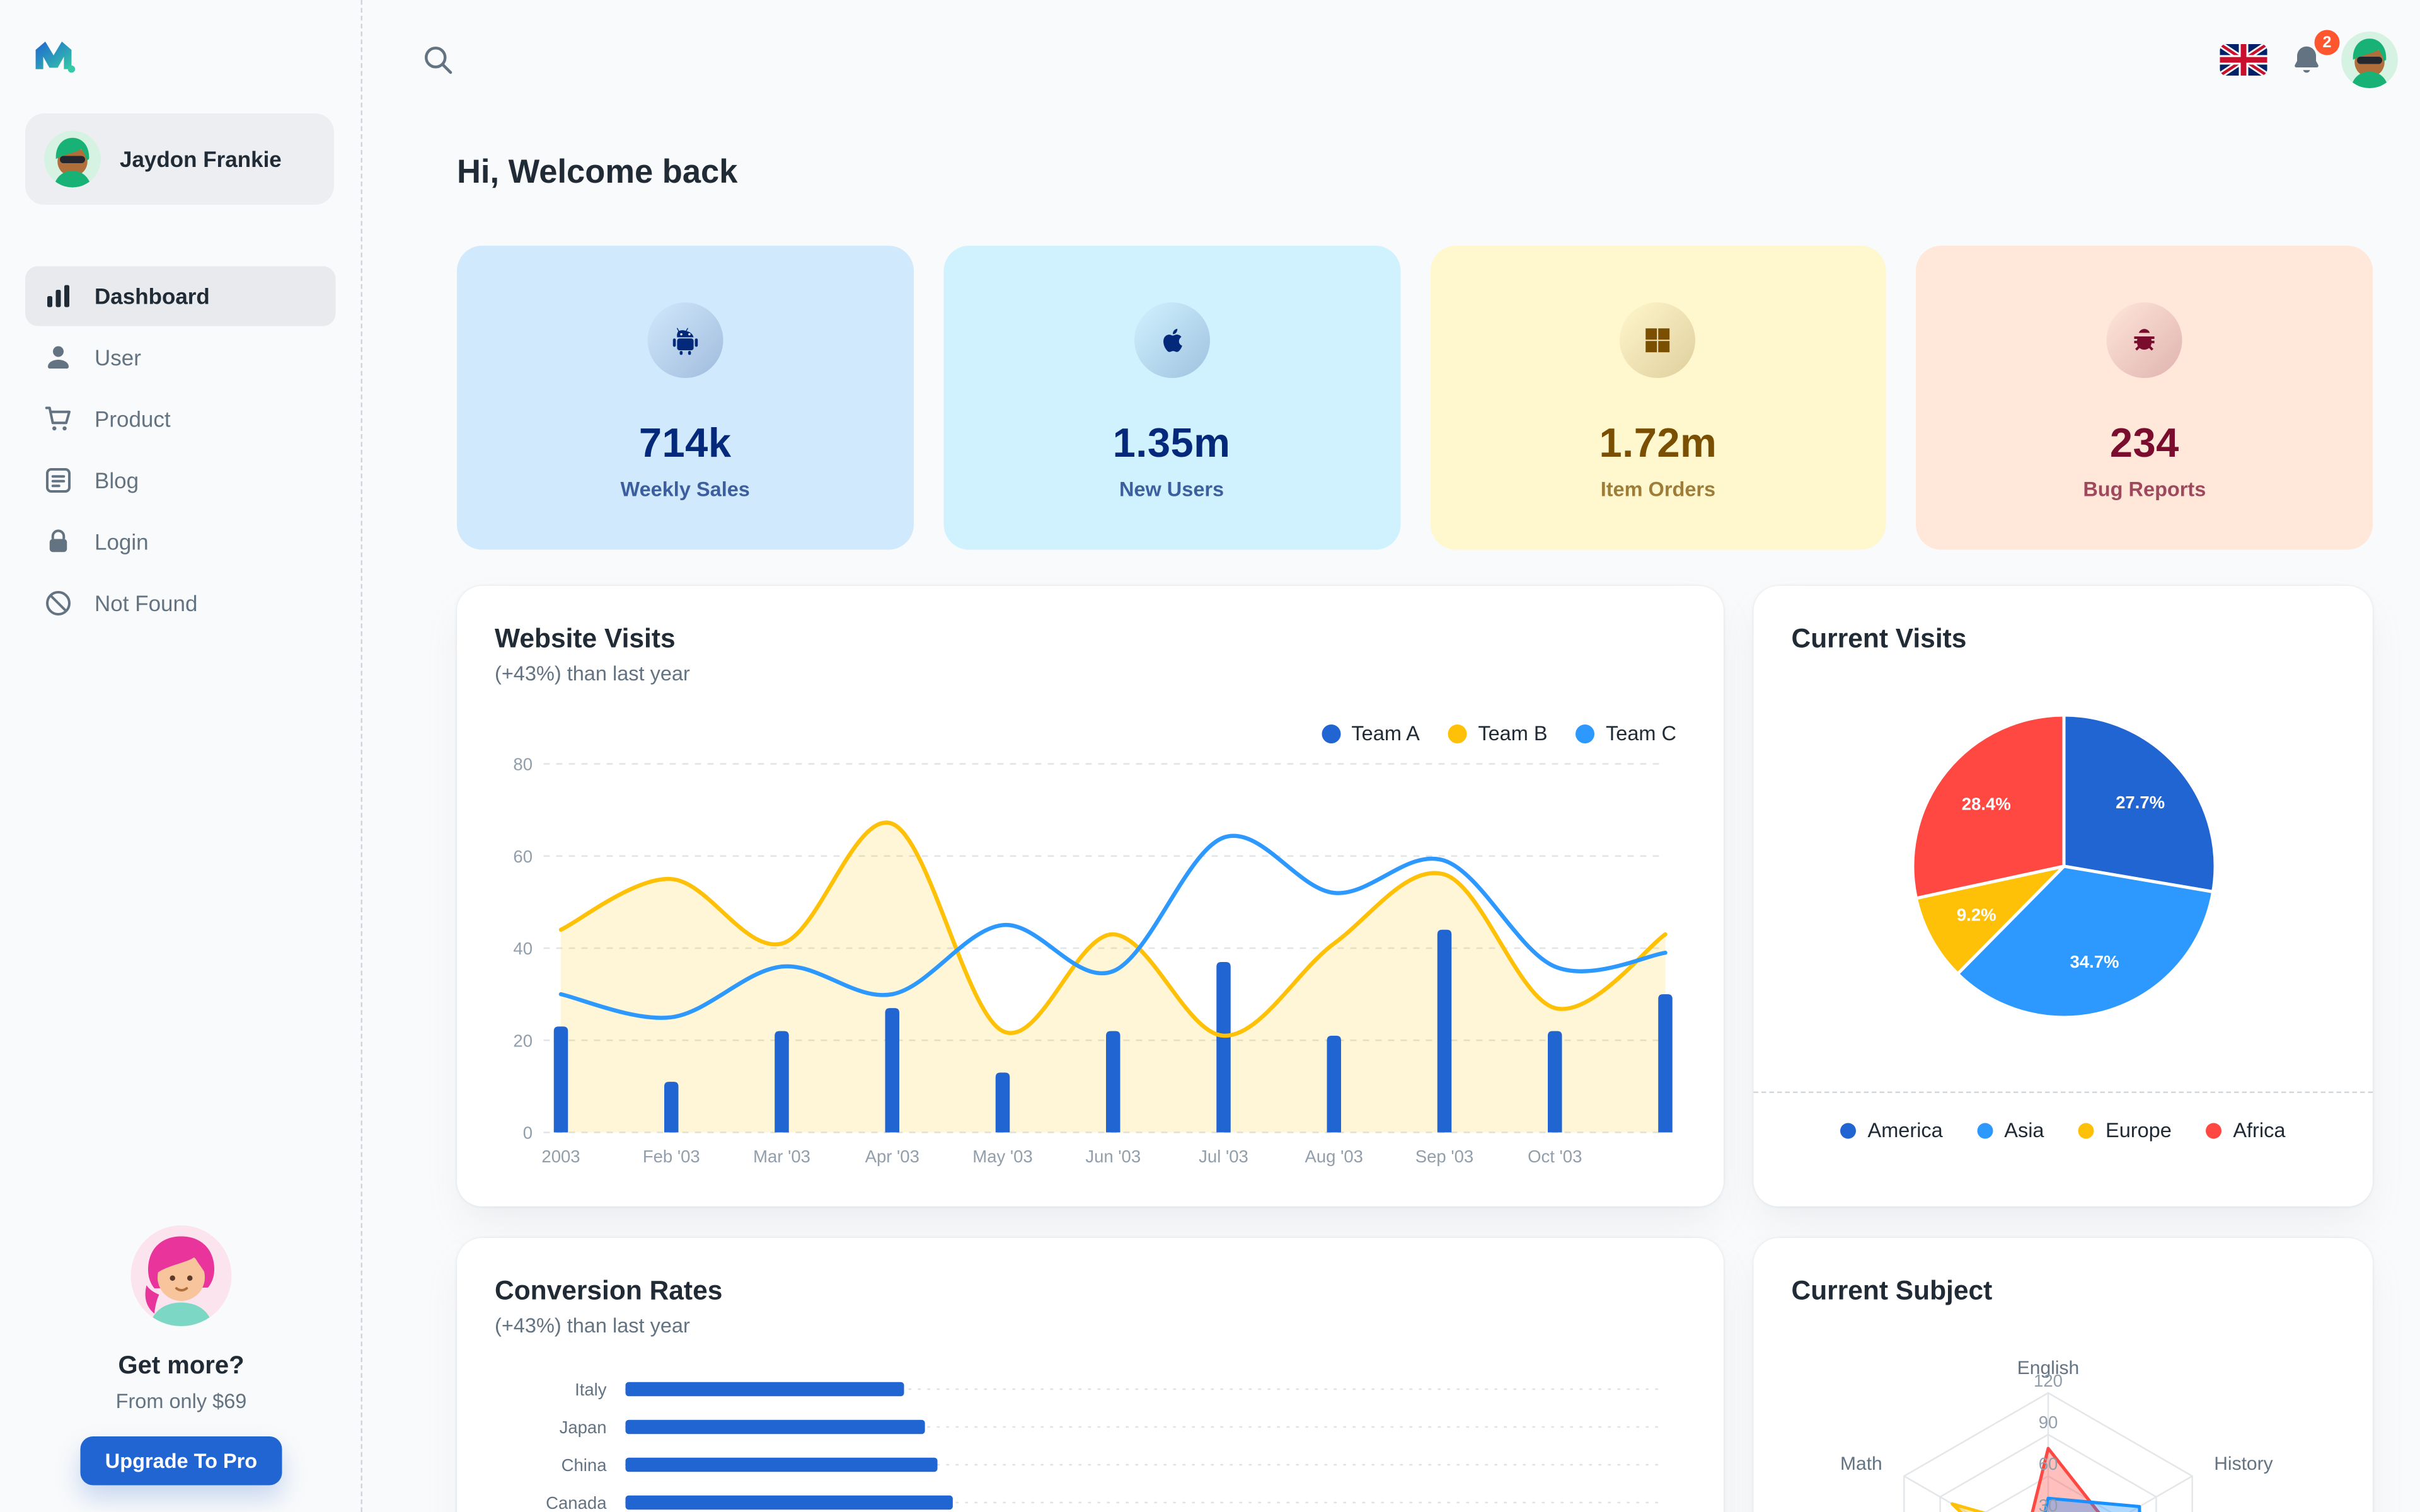 This screenshot has width=2420, height=1512. Describe the element at coordinates (1106, 1446) in the screenshot. I see `conversion-rates-chart: ItalyJapanChinaCanadaFrance` at that location.